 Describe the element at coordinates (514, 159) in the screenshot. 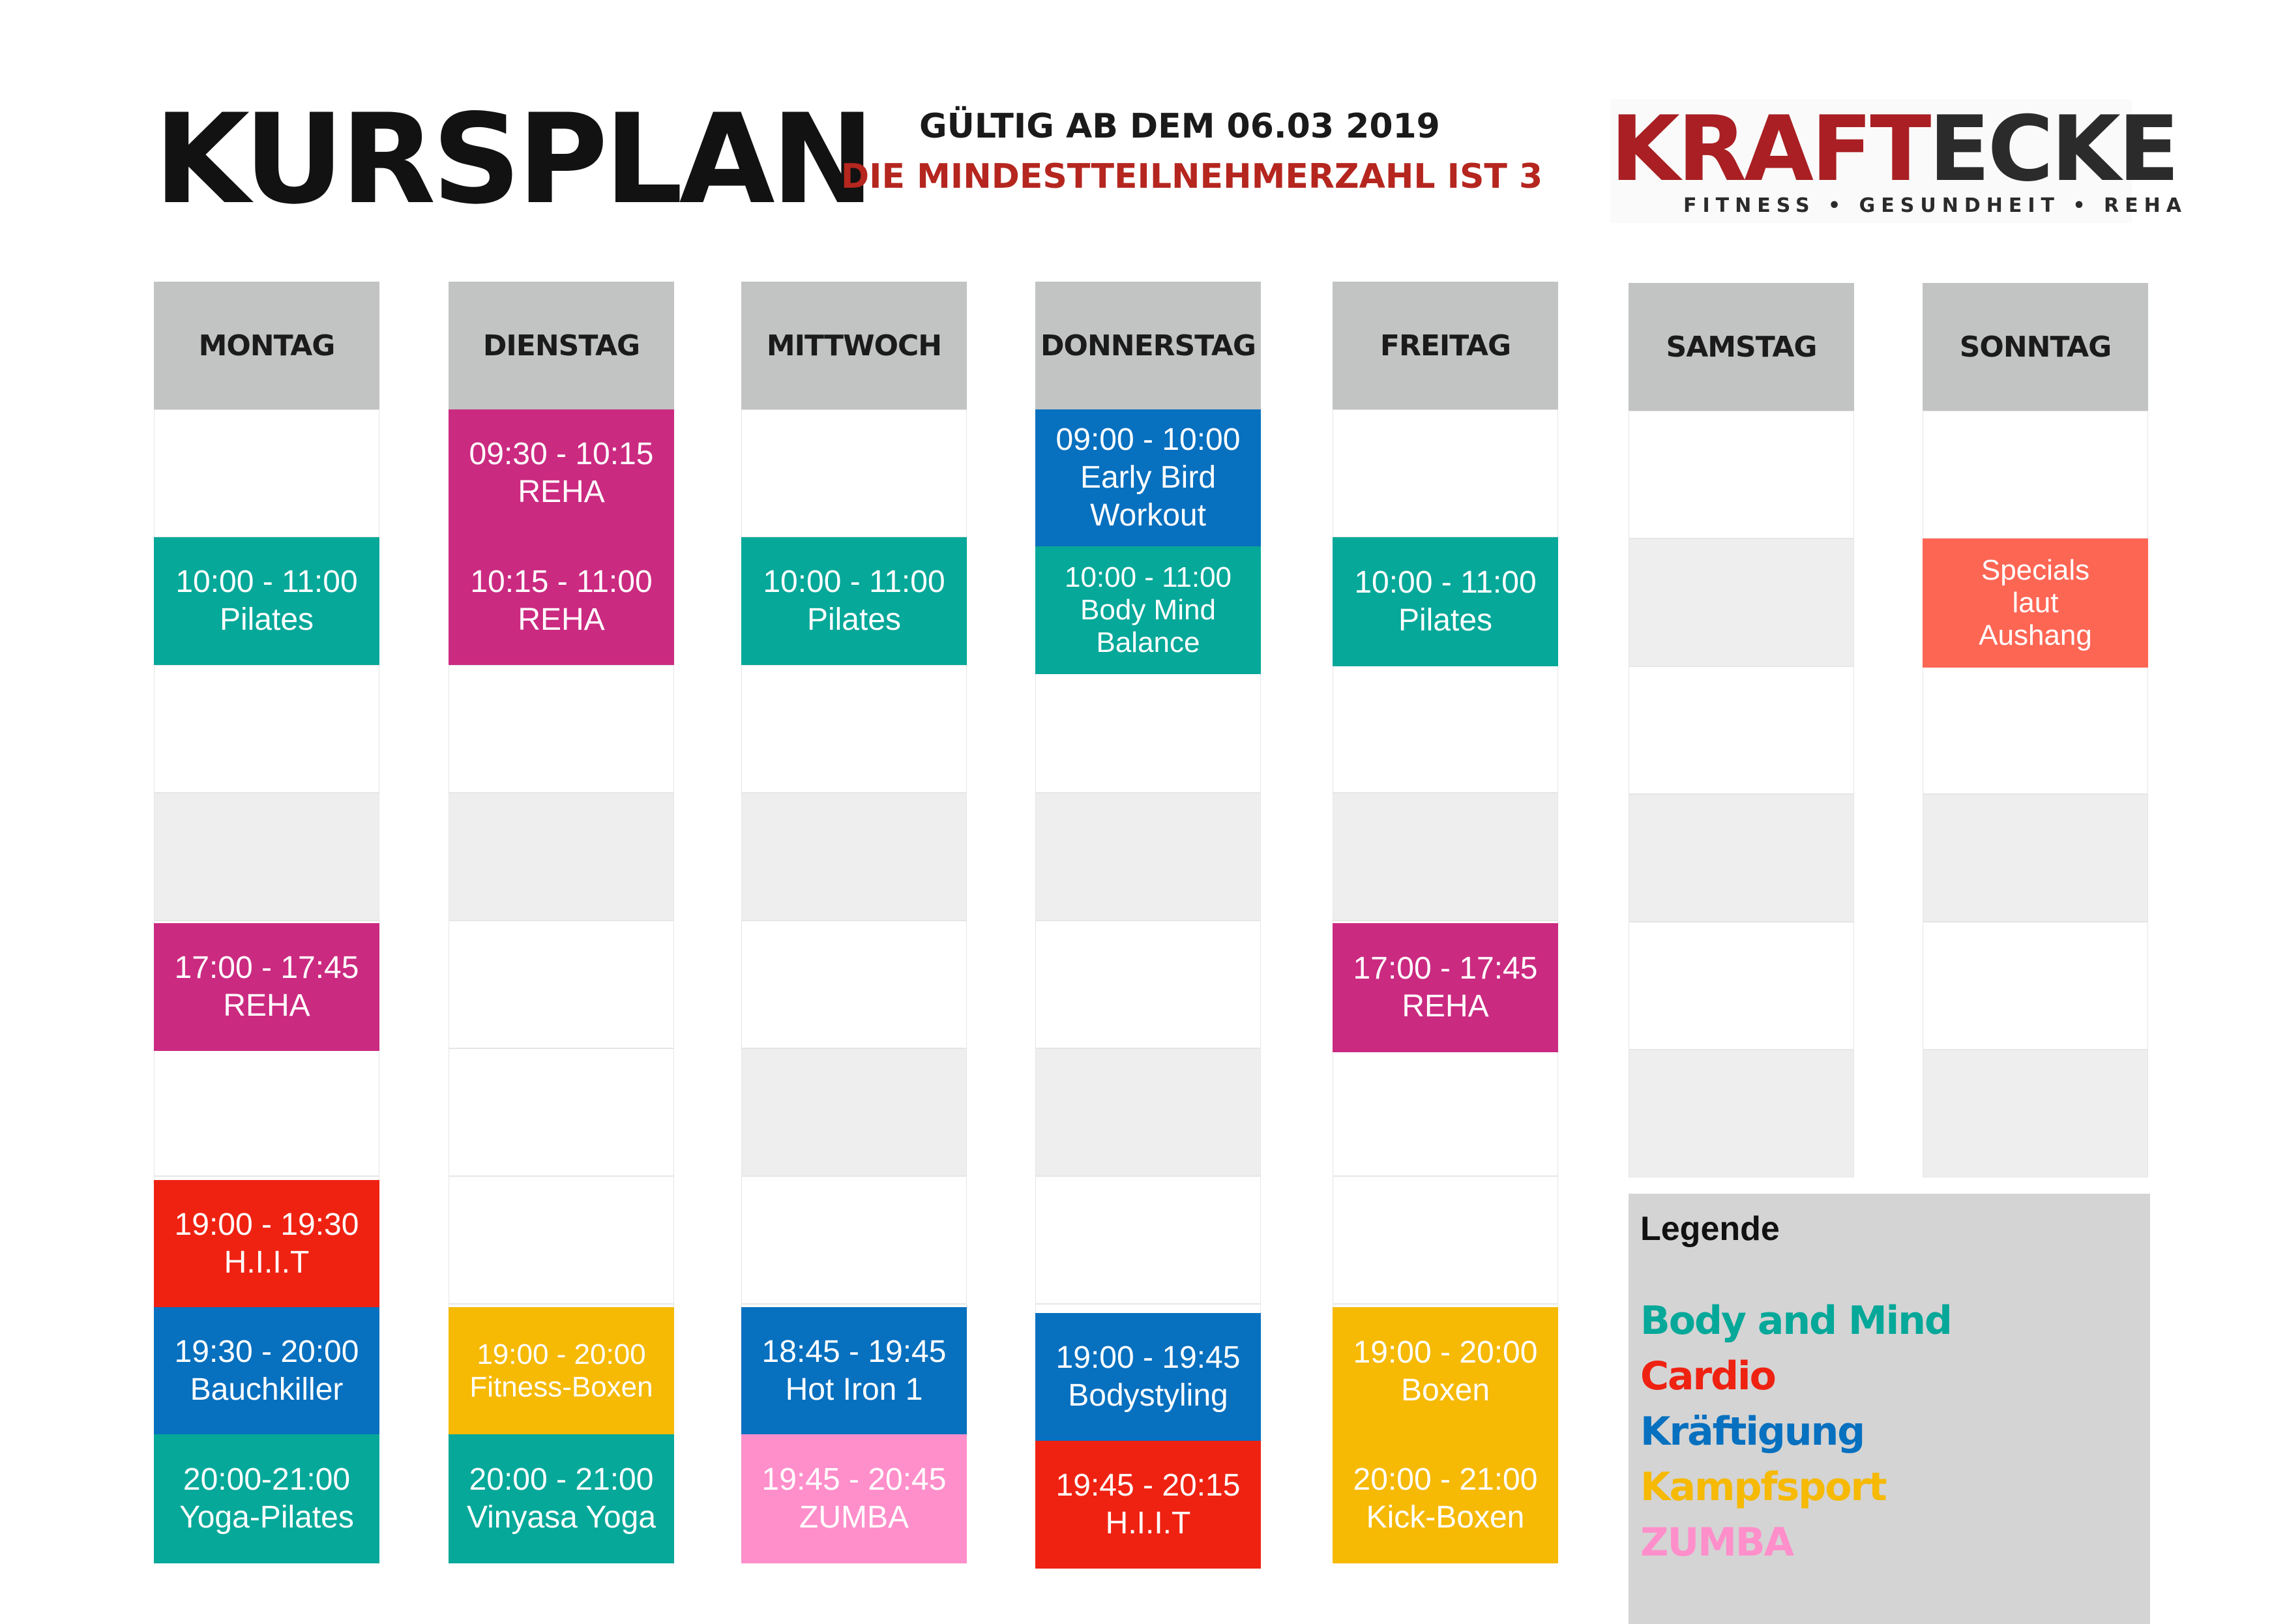

I see `page-title: KURSPLAN` at that location.